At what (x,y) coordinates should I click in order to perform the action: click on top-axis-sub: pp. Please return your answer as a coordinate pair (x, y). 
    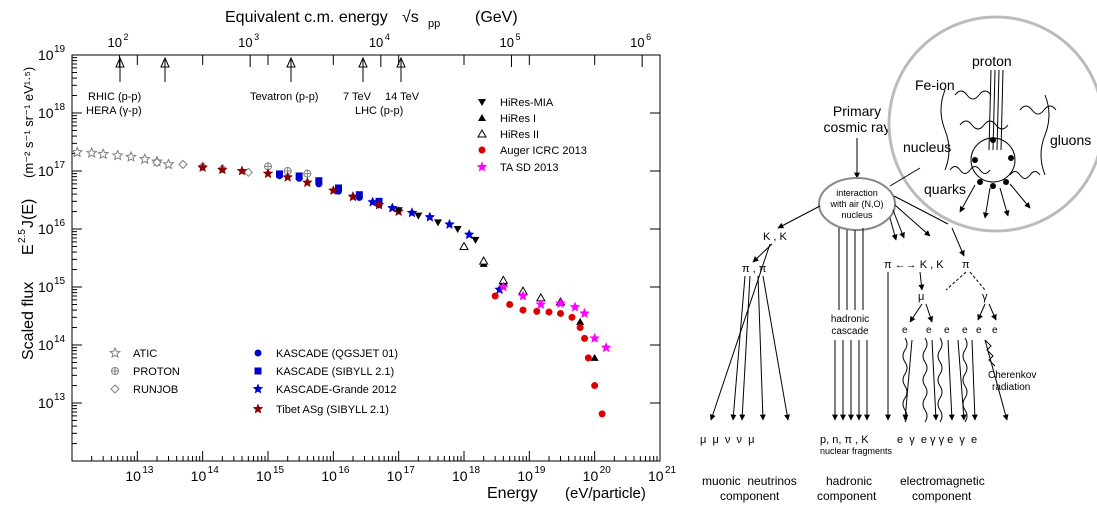
    Looking at the image, I should click on (434, 24).